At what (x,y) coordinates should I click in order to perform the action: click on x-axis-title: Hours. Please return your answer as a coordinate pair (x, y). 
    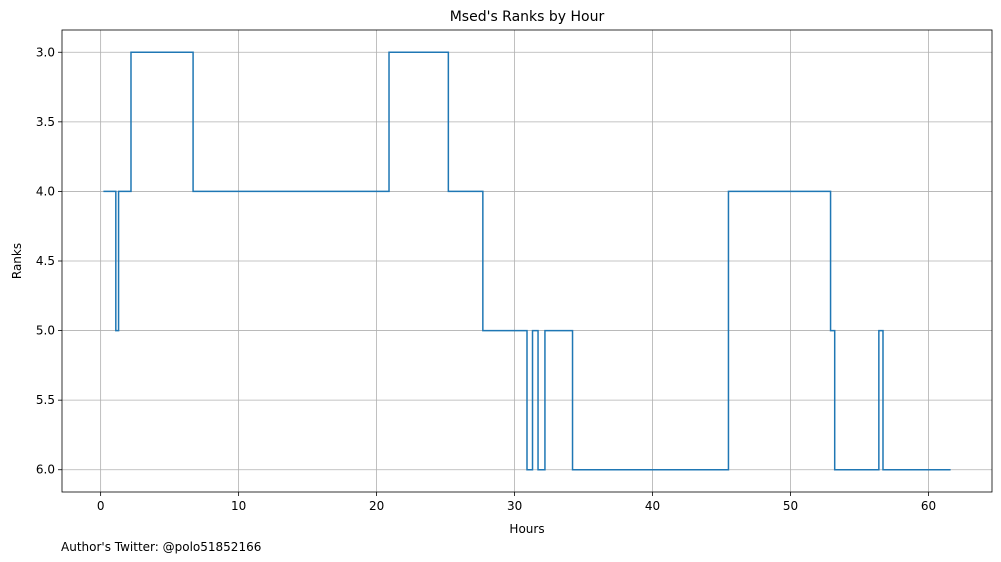
    Looking at the image, I should click on (526, 529).